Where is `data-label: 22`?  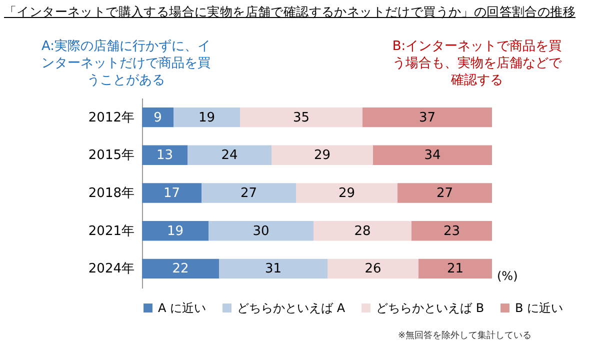 data-label: 22 is located at coordinates (180, 269).